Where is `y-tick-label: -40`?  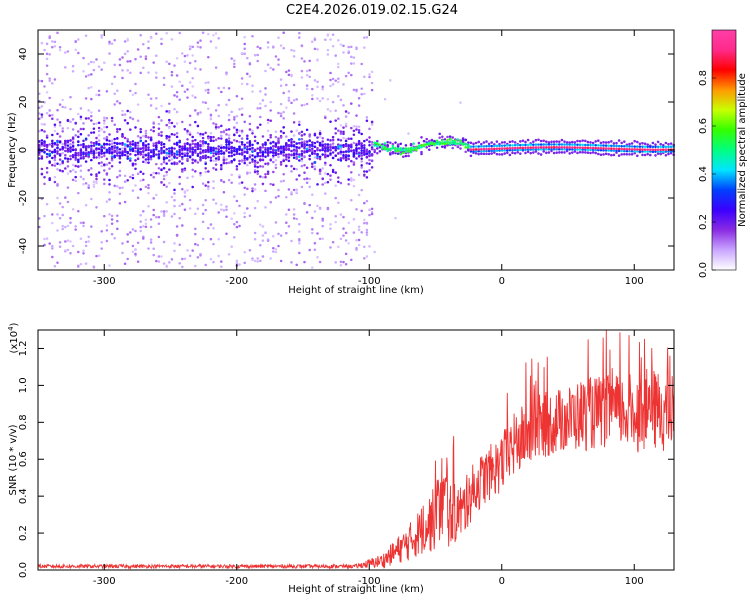
y-tick-label: -40 is located at coordinates (23, 246).